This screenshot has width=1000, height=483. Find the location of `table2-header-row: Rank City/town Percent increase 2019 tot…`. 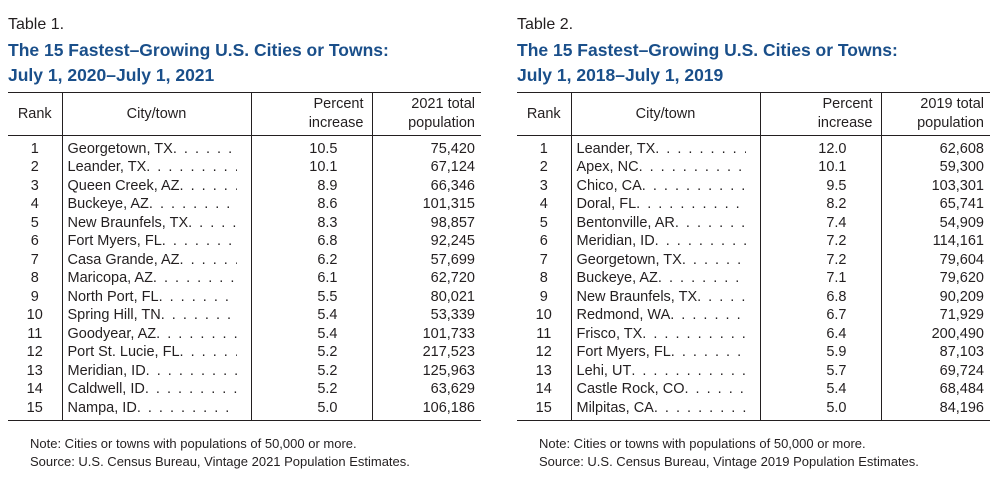

table2-header-row: Rank City/town Percent increase 2019 tot… is located at coordinates (753, 114).